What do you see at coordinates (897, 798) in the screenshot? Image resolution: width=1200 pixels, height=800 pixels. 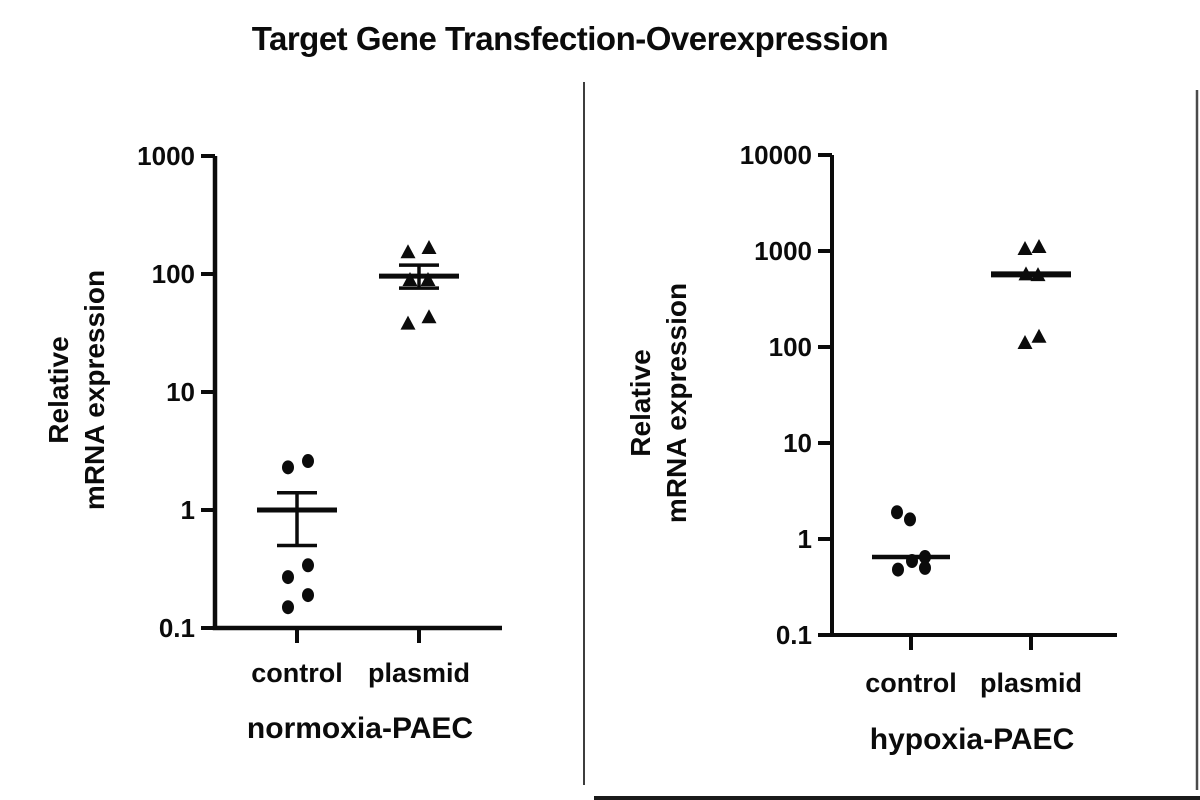 I see `bottom-edge-line` at bounding box center [897, 798].